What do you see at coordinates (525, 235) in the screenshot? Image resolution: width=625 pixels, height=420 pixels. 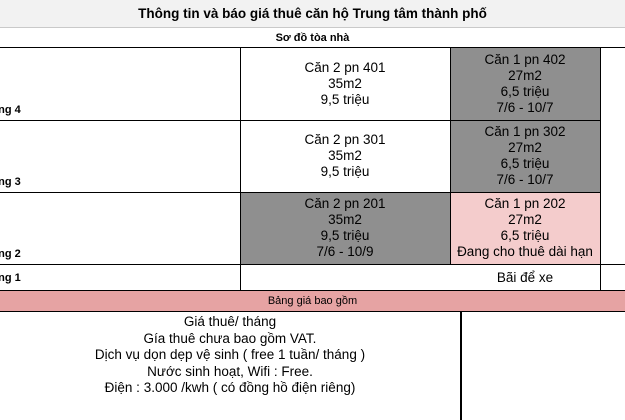 I see `room-202-price: 6,5 triệu` at bounding box center [525, 235].